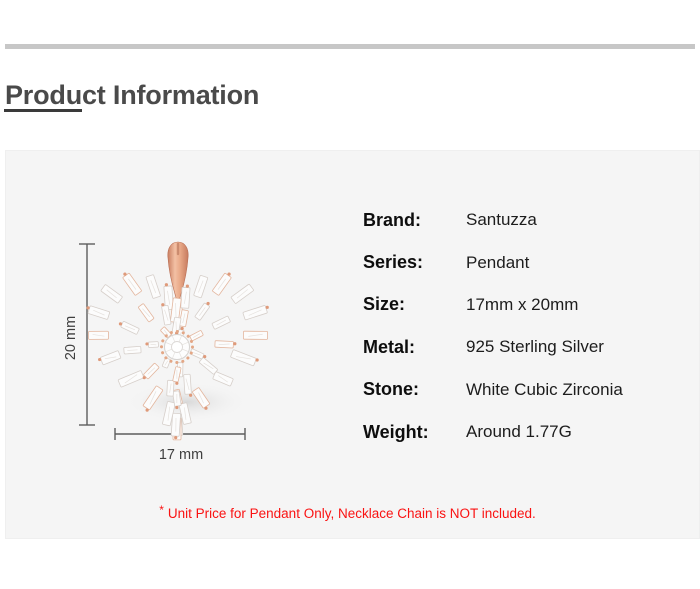  What do you see at coordinates (498, 262) in the screenshot?
I see `spec-value: Pendant` at bounding box center [498, 262].